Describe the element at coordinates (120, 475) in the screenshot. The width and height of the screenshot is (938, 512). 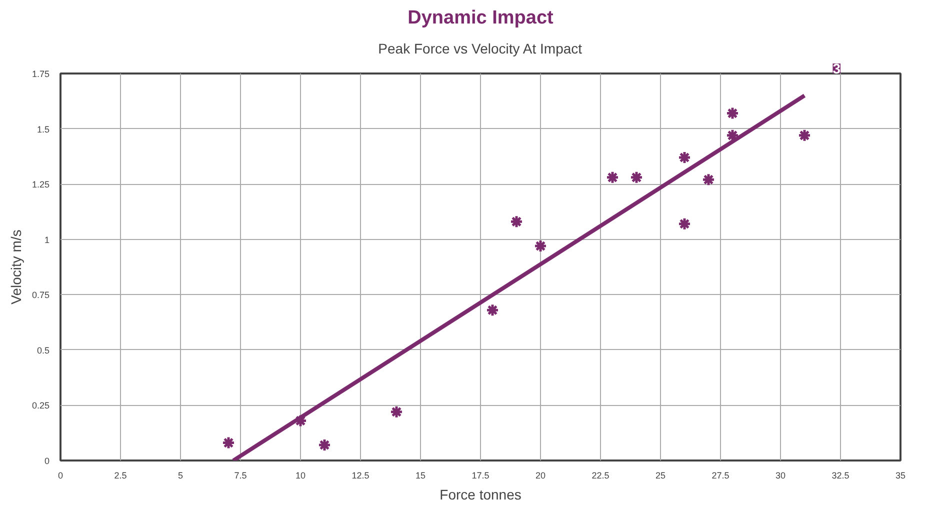
I see `x-tick-label: 2.5` at that location.